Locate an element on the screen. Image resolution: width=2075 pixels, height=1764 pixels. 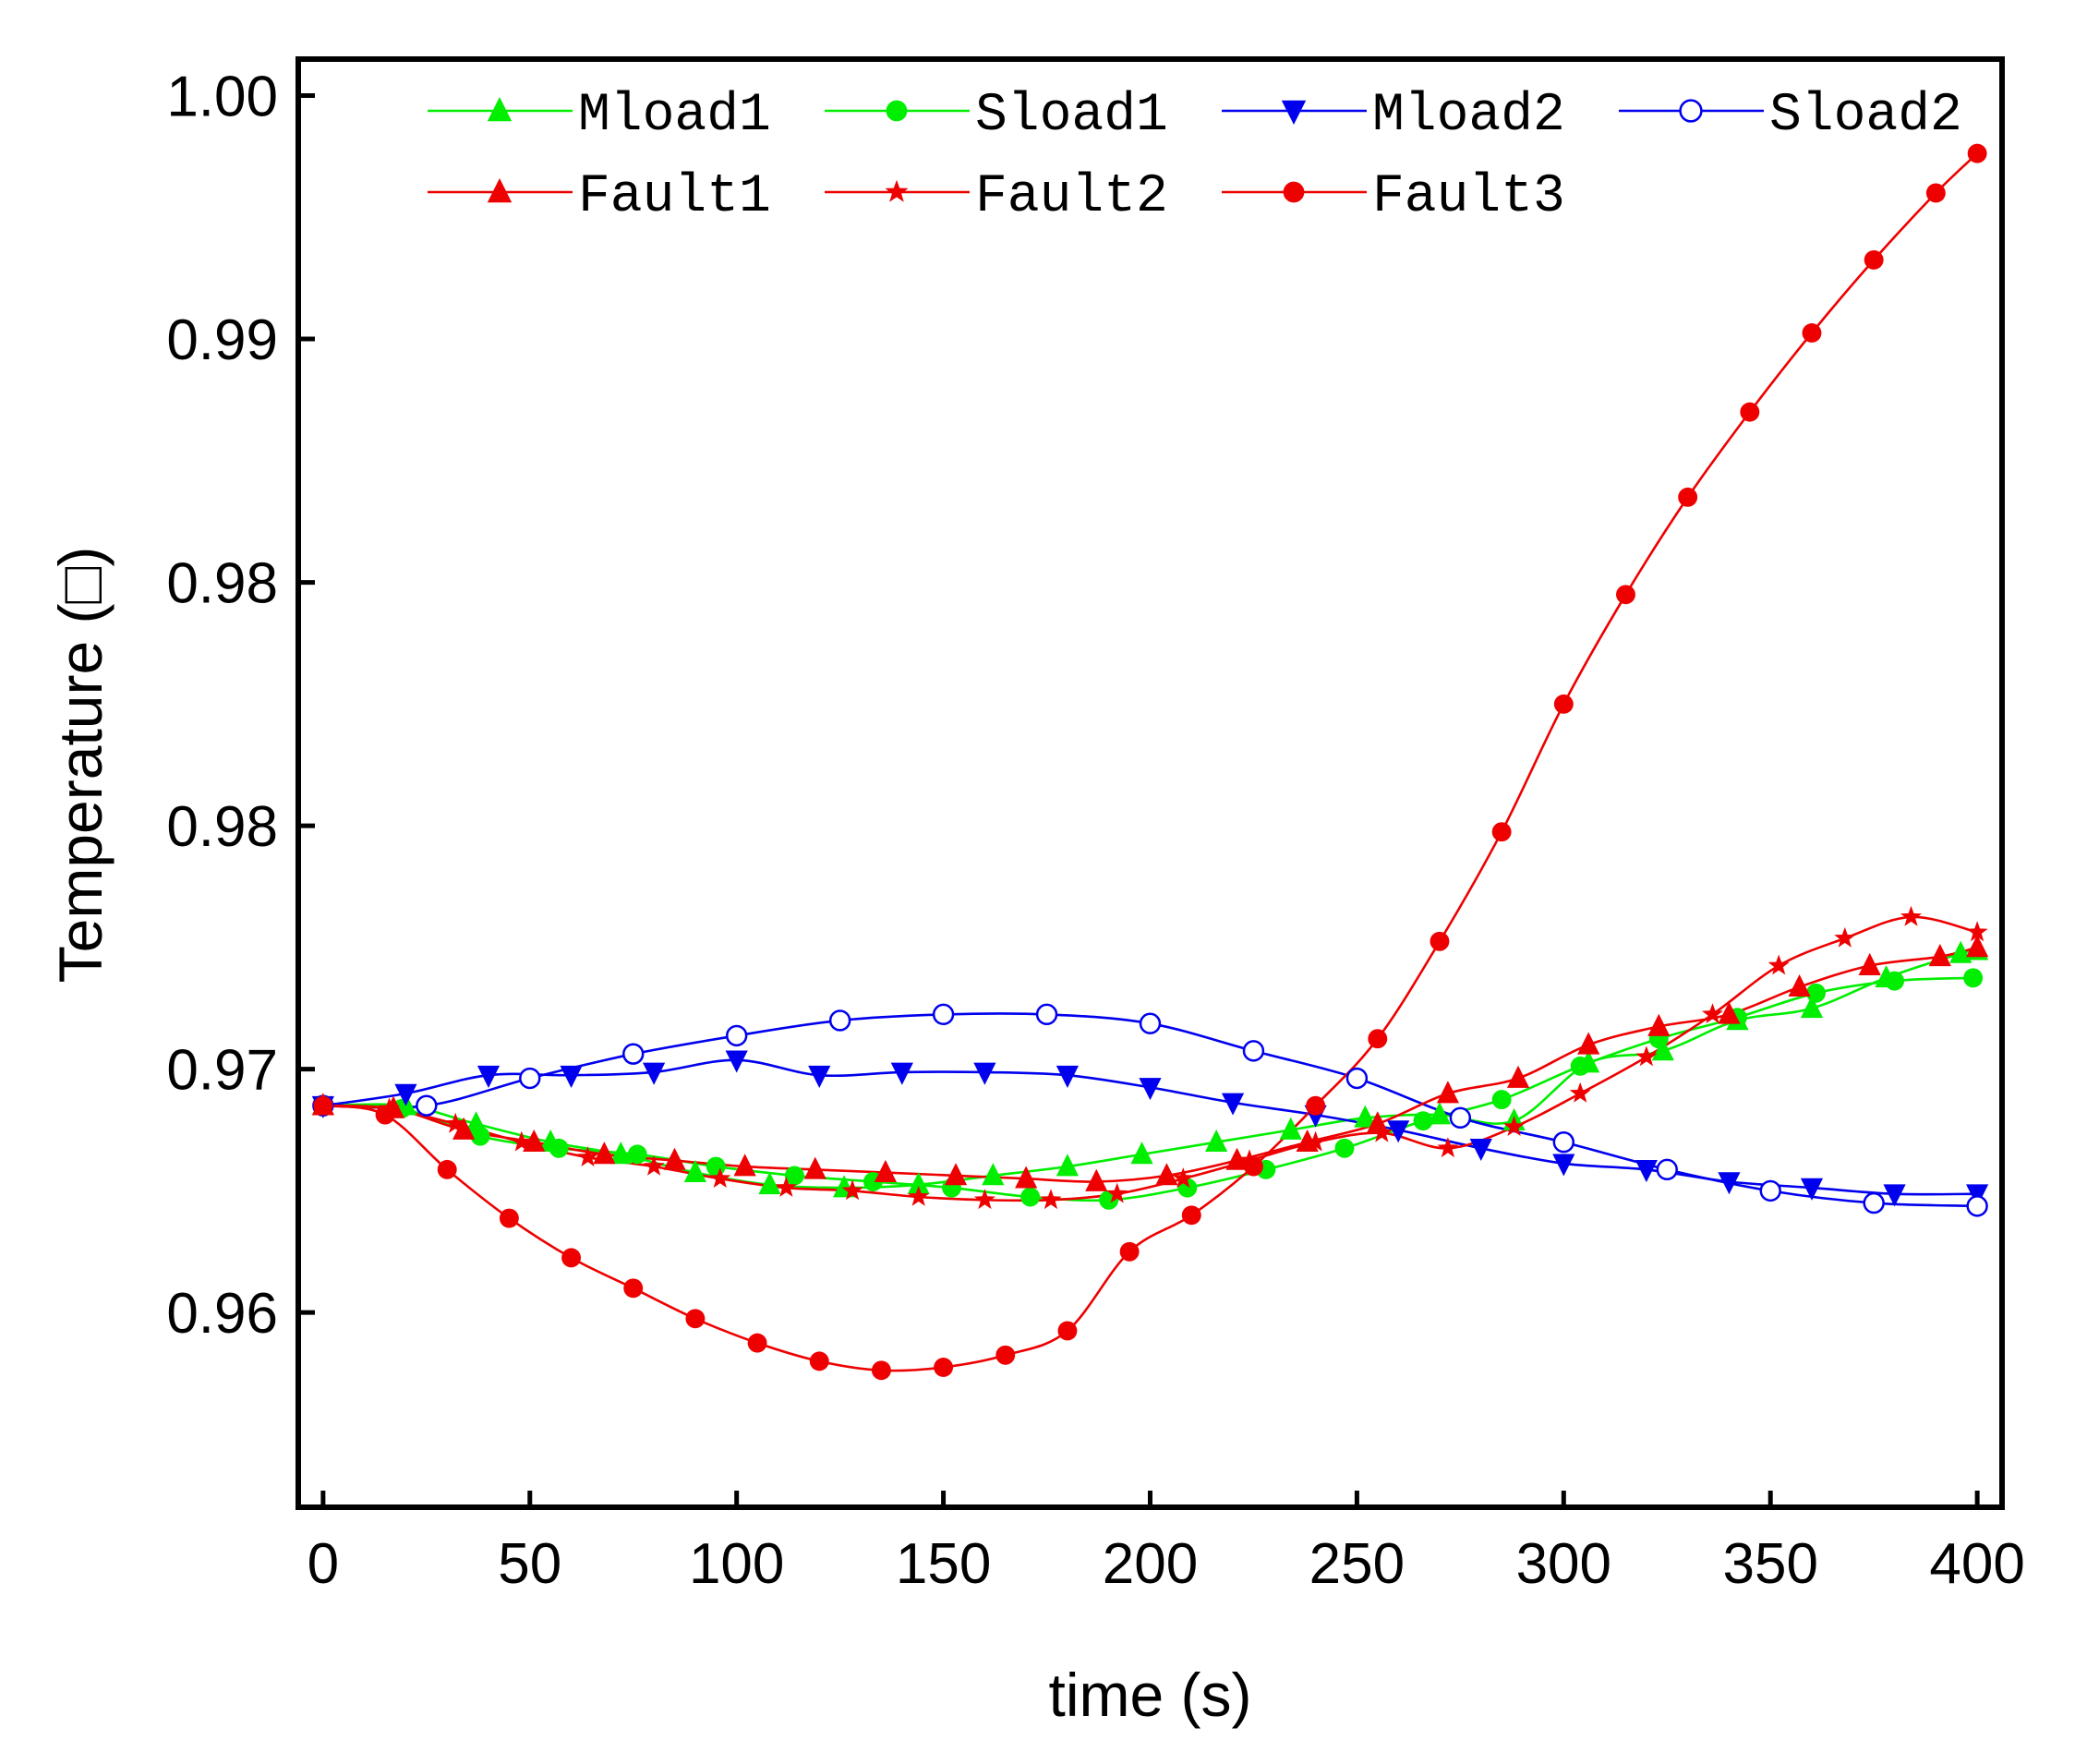
y-tick-label: 0.97 is located at coordinates (222, 1071).